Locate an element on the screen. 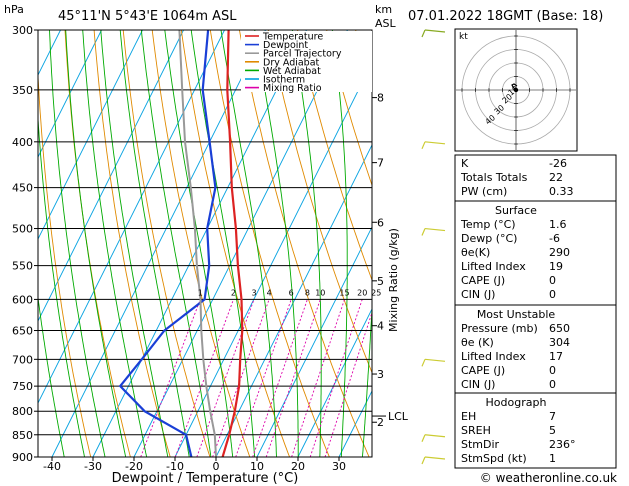 The height and width of the screenshot is (486, 629). mixing-ratio-label: 8 is located at coordinates (307, 292).